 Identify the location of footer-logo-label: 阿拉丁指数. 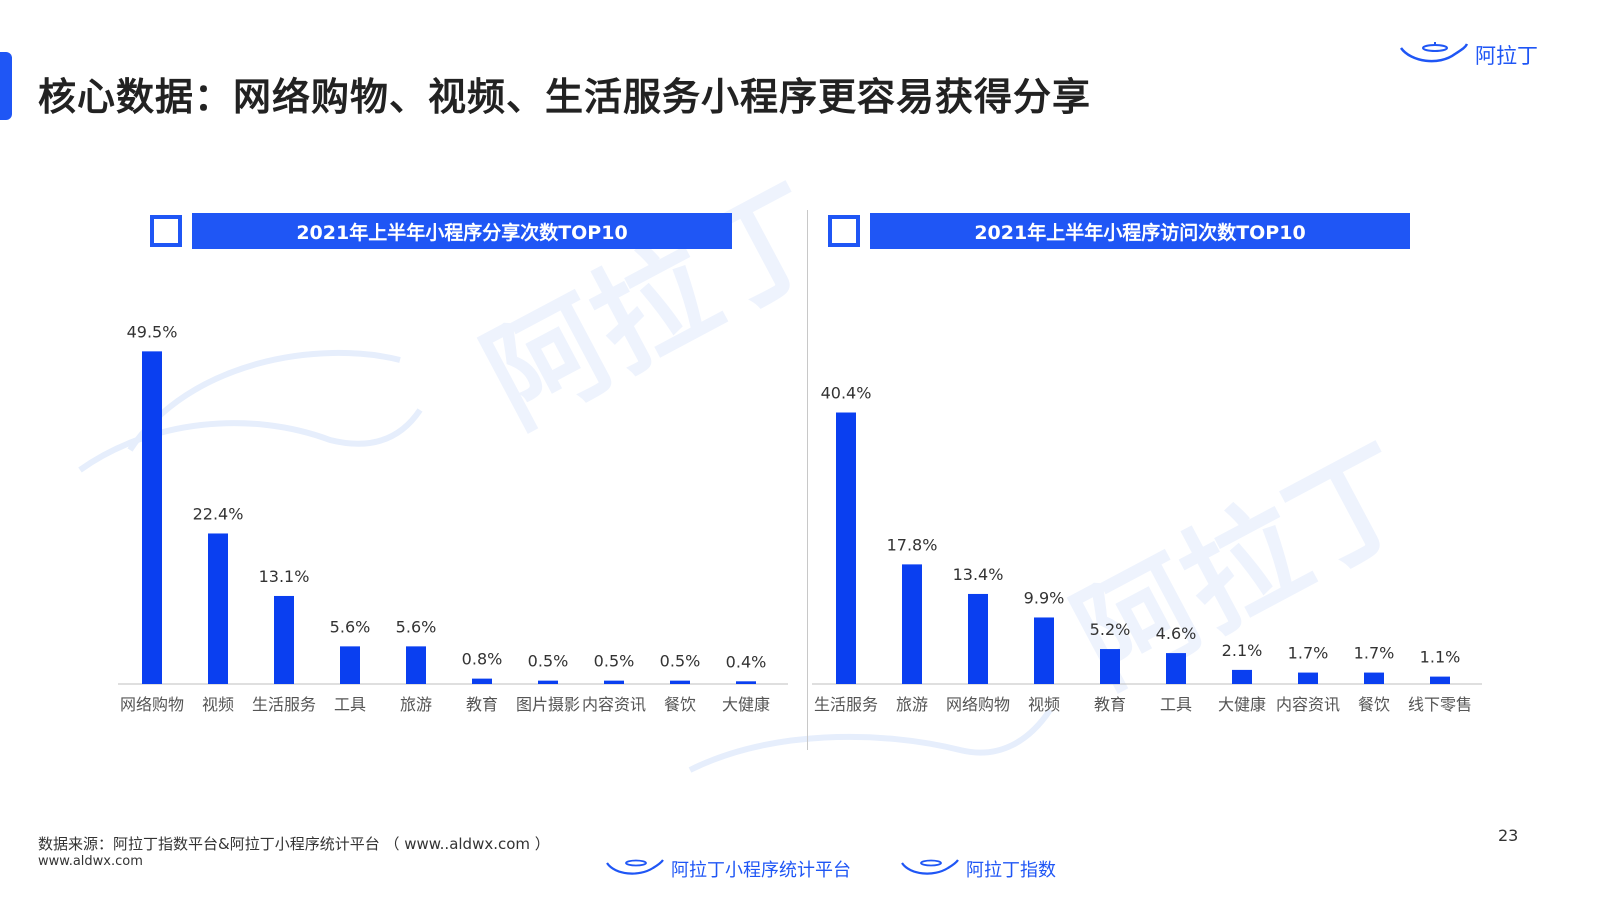
(1011, 870).